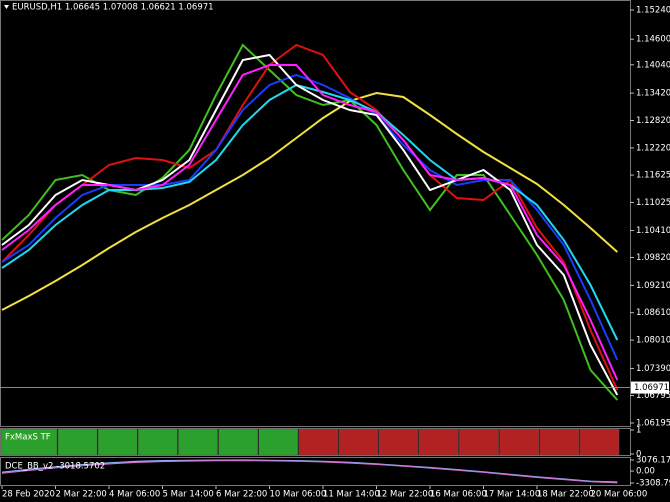  Describe the element at coordinates (81, 495) in the screenshot. I see `x-tick-label: 2 Mar 22:00` at that location.